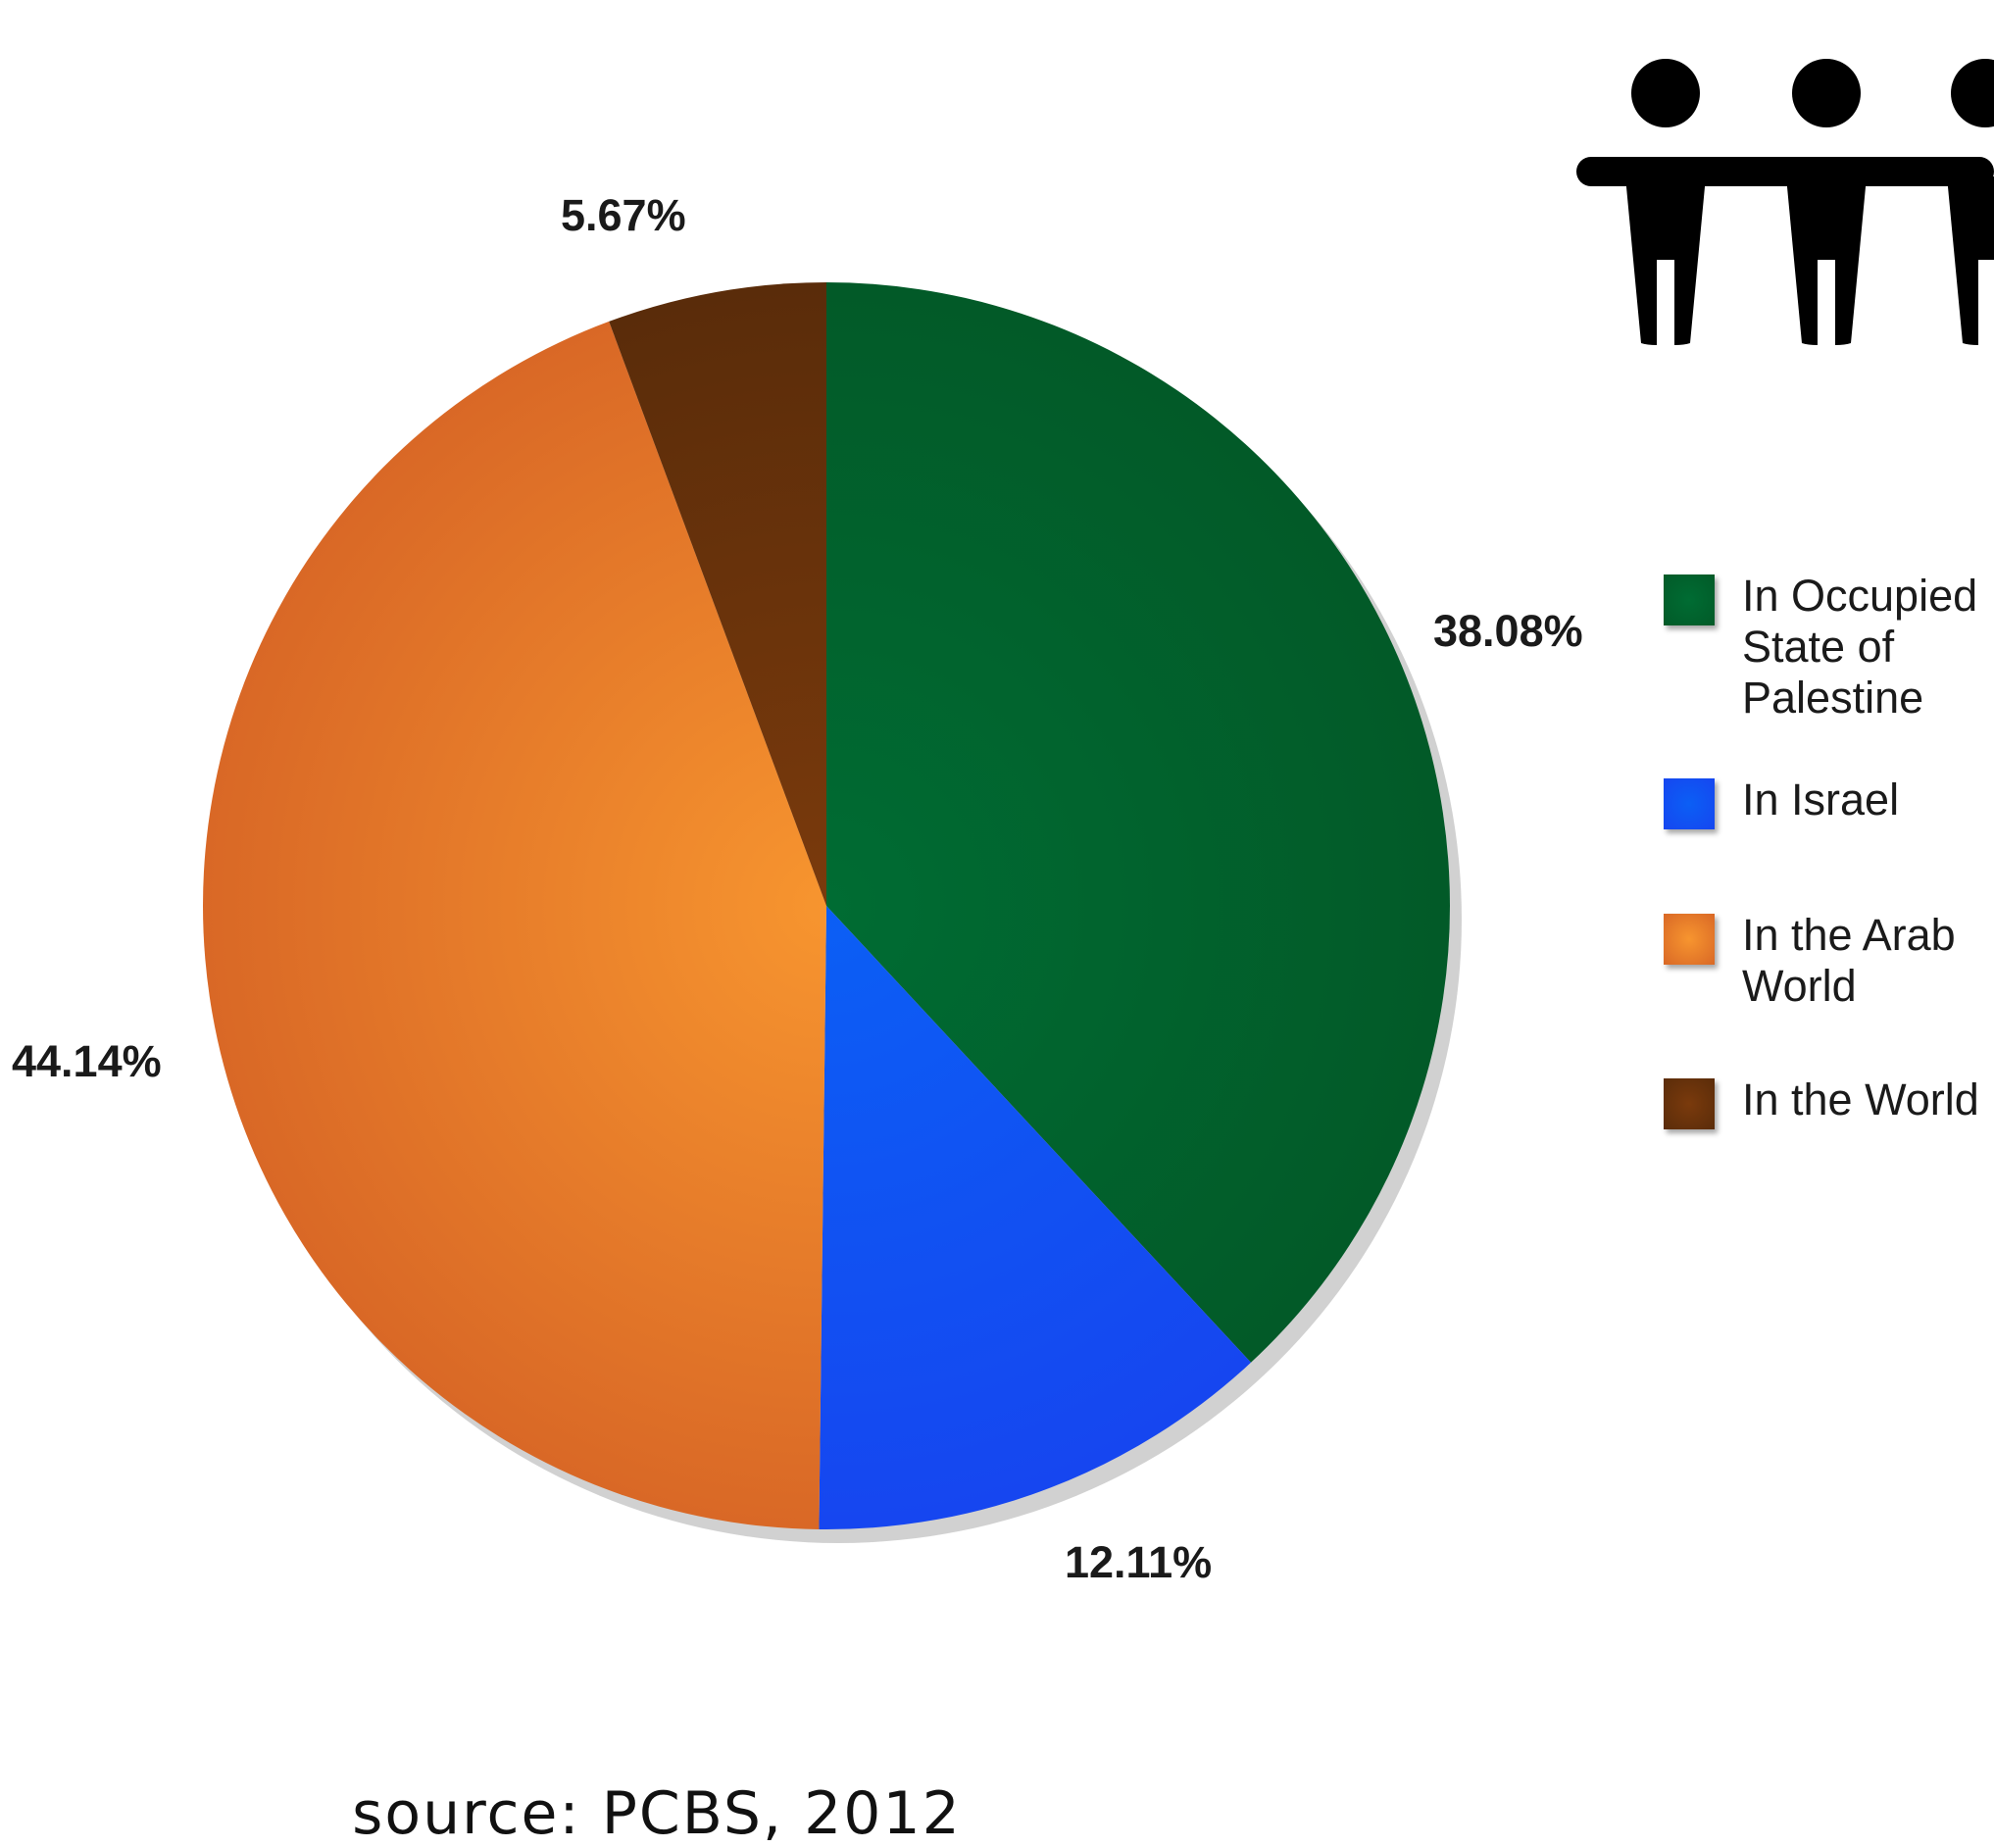 The image size is (1994, 1848). What do you see at coordinates (87, 1061) in the screenshot?
I see `slice-label-arab-world: 44.14%` at bounding box center [87, 1061].